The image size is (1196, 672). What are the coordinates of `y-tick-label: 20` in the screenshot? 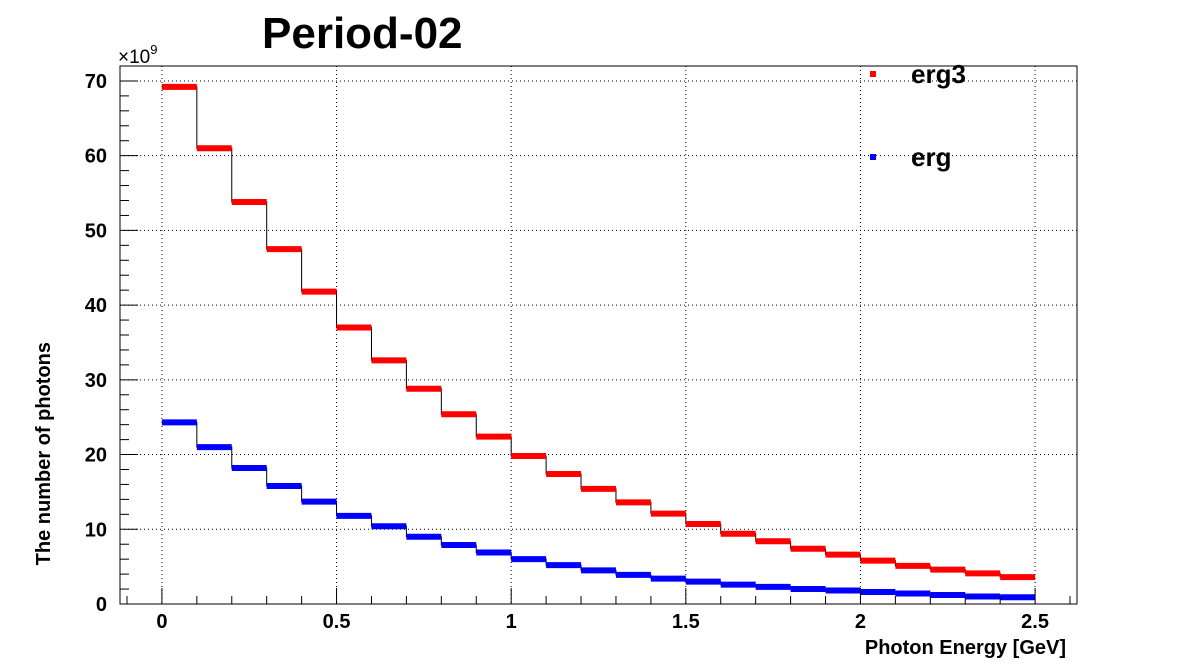 It's located at (96, 456).